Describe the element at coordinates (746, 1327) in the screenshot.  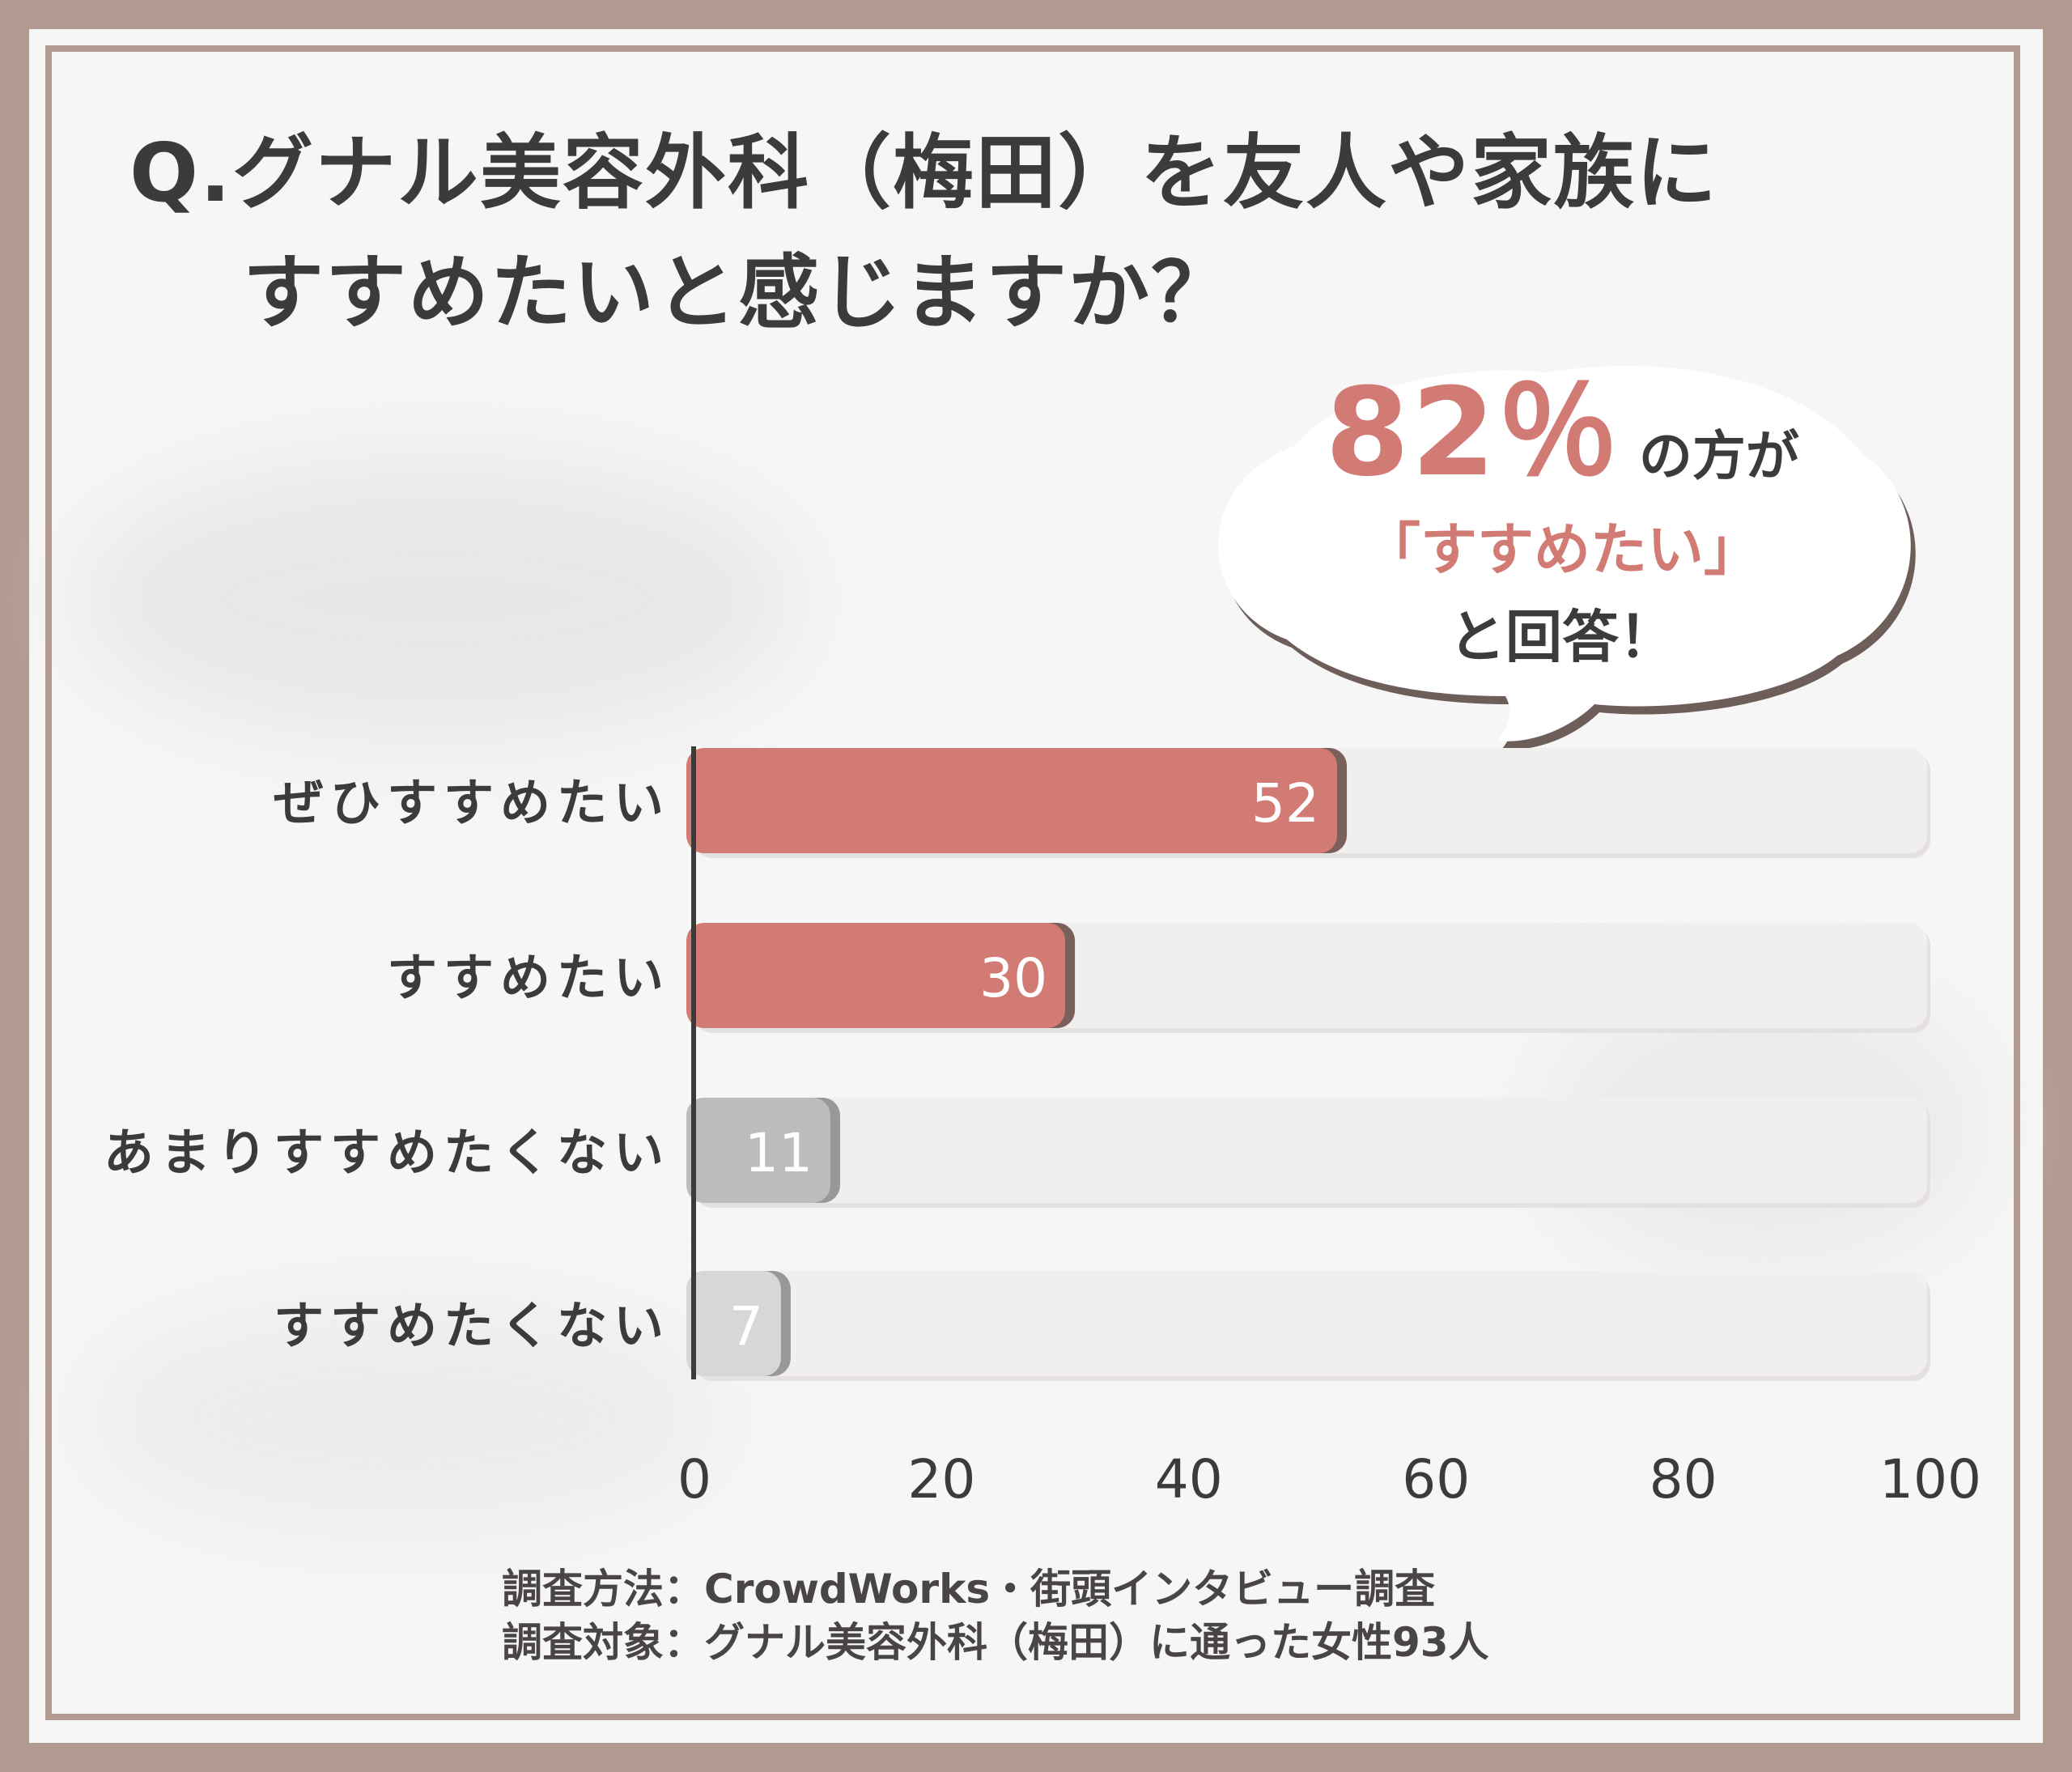
I see `data-label: 7` at that location.